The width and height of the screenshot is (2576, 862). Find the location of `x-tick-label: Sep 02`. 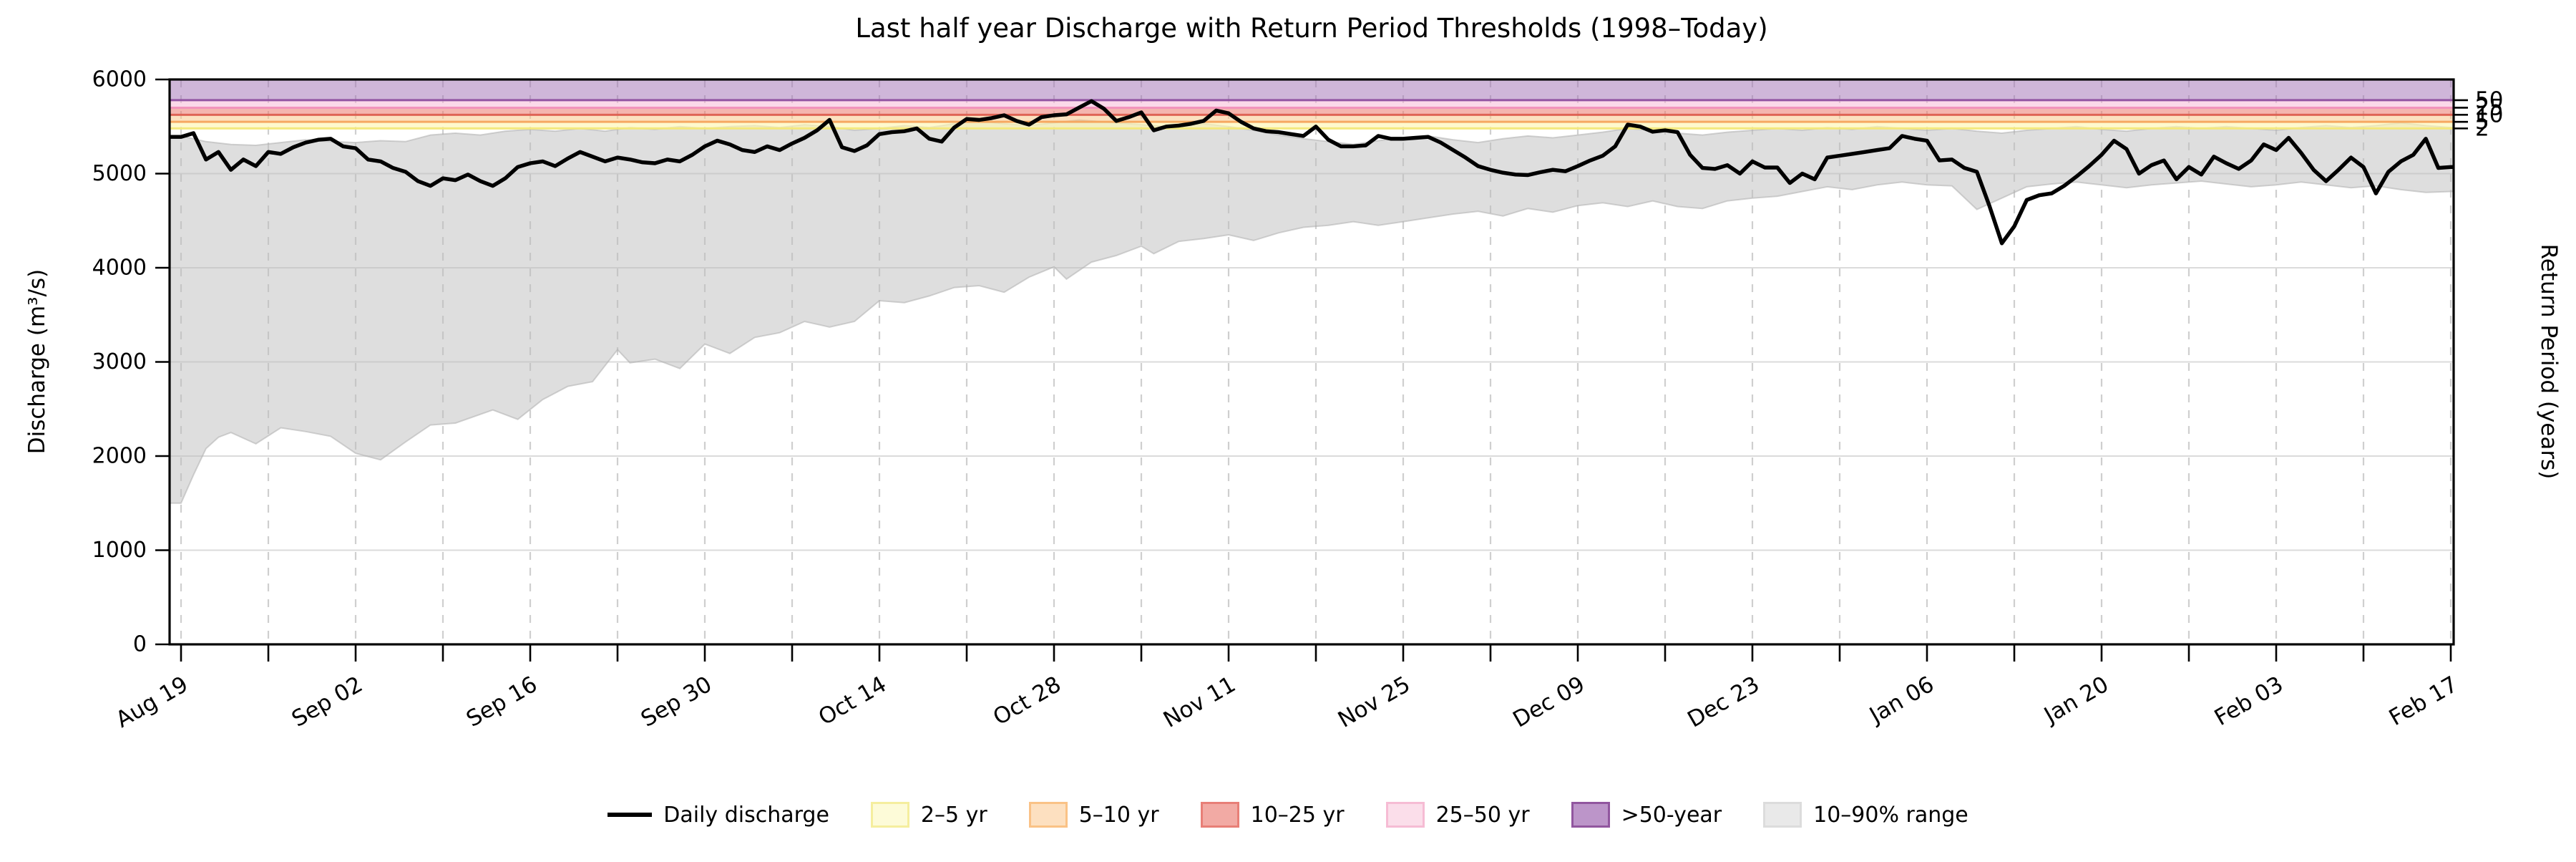

x-tick-label: Sep 02 is located at coordinates (327, 702).